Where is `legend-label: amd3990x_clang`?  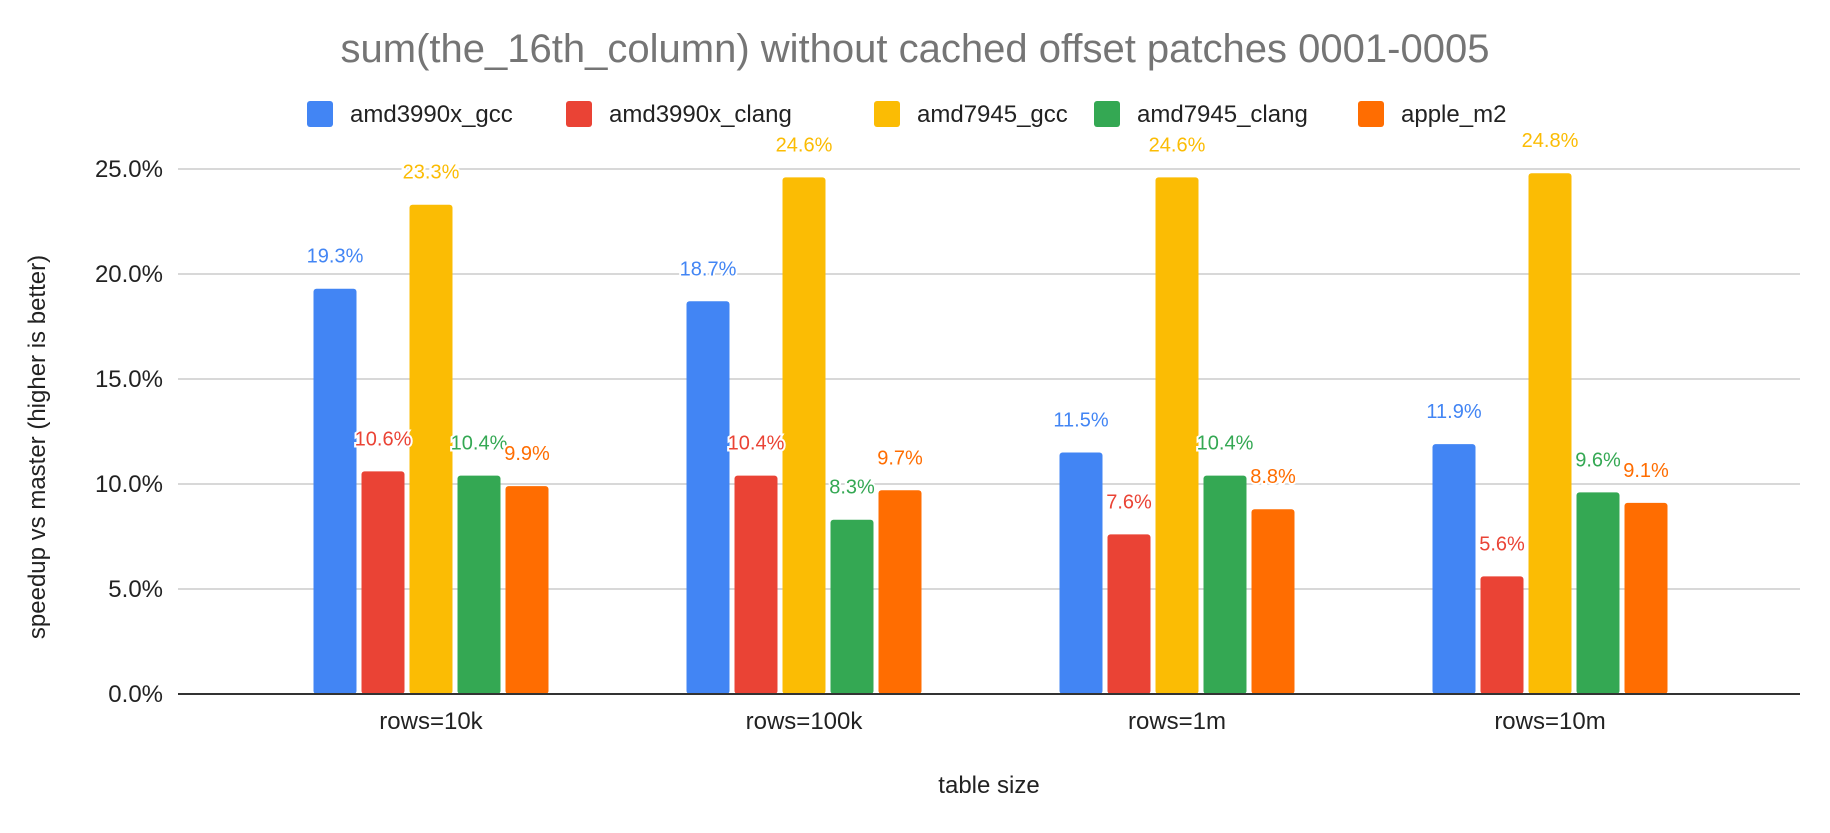
legend-label: amd3990x_clang is located at coordinates (700, 114).